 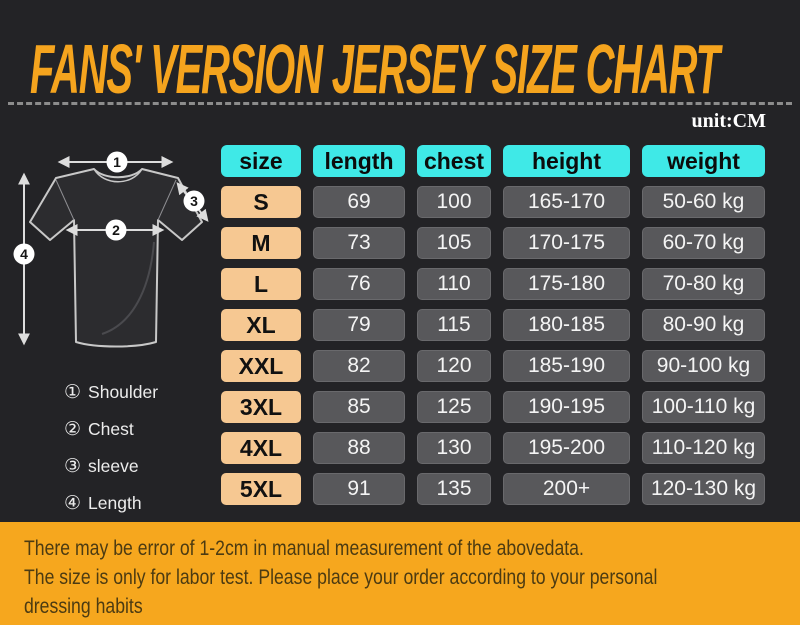 What do you see at coordinates (359, 161) in the screenshot?
I see `column-header: length` at bounding box center [359, 161].